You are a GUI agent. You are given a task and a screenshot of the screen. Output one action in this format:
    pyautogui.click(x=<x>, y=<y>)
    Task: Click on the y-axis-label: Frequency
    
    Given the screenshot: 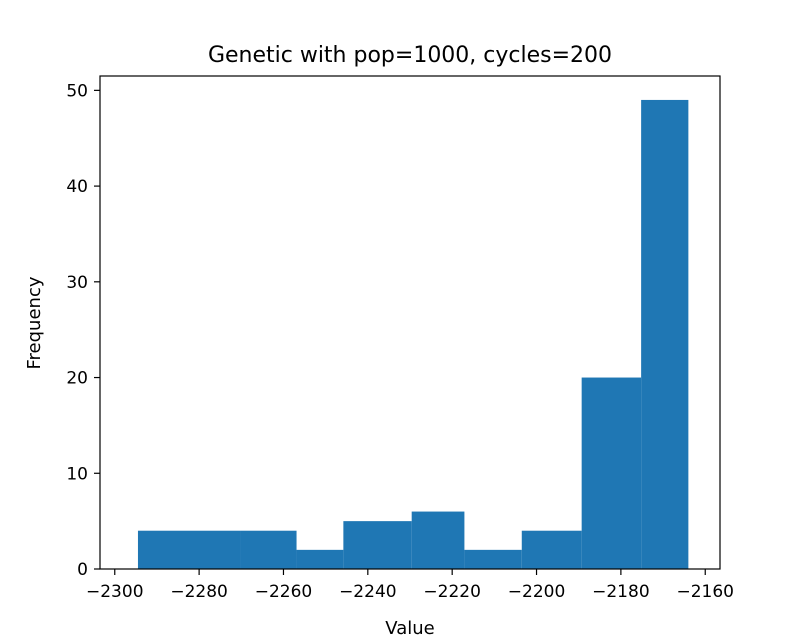 What is the action you would take?
    pyautogui.click(x=34, y=322)
    